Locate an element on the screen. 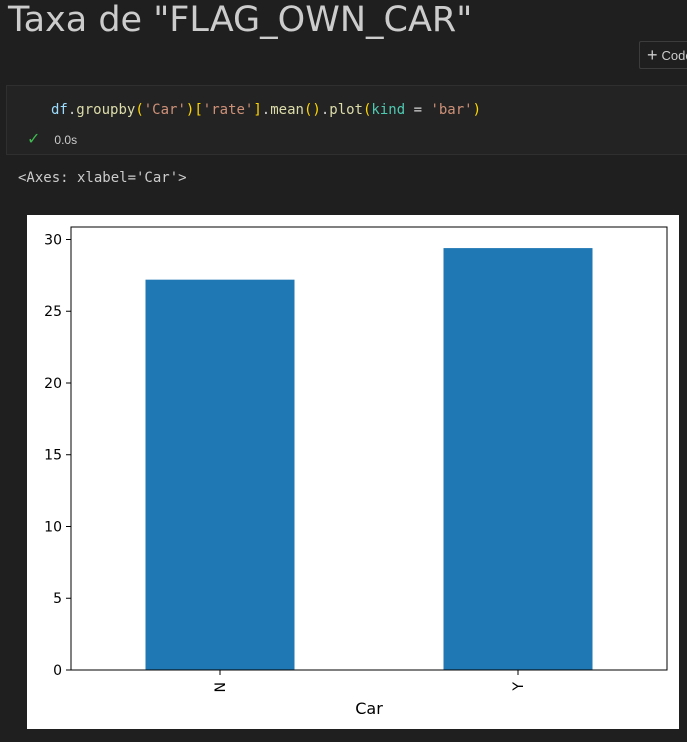 The width and height of the screenshot is (687, 742). code-token: kind is located at coordinates (388, 110).